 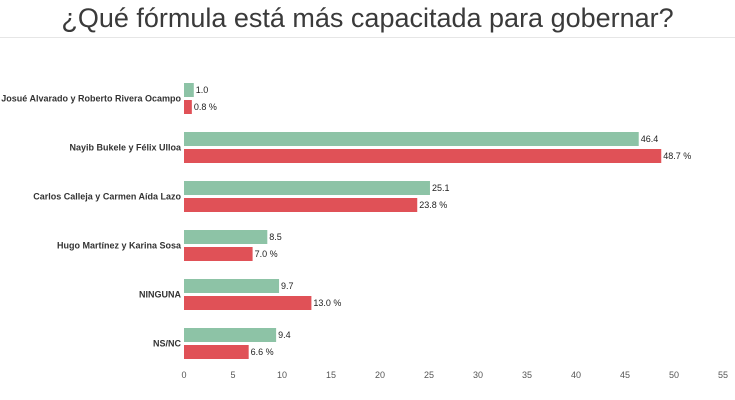 What do you see at coordinates (576, 375) in the screenshot?
I see `x-tick-label: 40` at bounding box center [576, 375].